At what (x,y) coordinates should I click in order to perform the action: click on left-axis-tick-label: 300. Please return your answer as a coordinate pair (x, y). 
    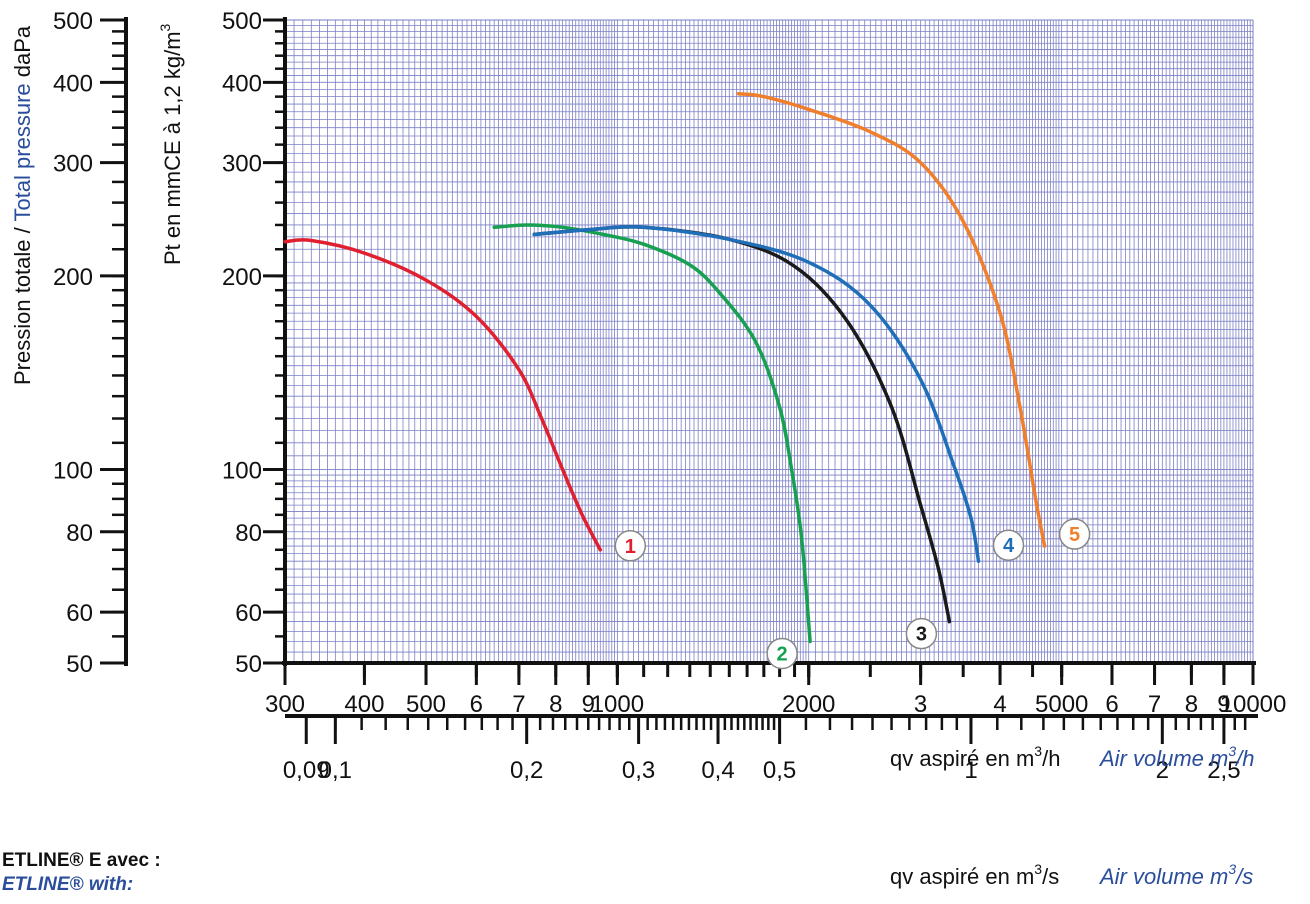
    Looking at the image, I should click on (73, 164).